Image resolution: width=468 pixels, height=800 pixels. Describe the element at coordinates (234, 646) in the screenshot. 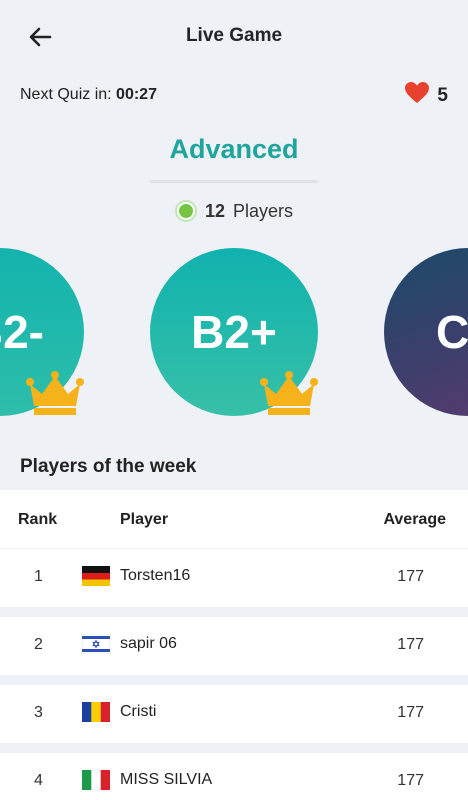

I see `table-row: 2 sapir 06 177` at that location.